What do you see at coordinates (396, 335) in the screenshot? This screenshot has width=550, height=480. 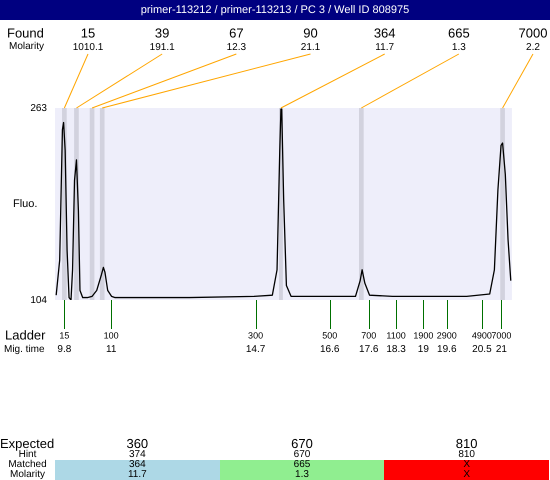 I see `annotation: 1100` at bounding box center [396, 335].